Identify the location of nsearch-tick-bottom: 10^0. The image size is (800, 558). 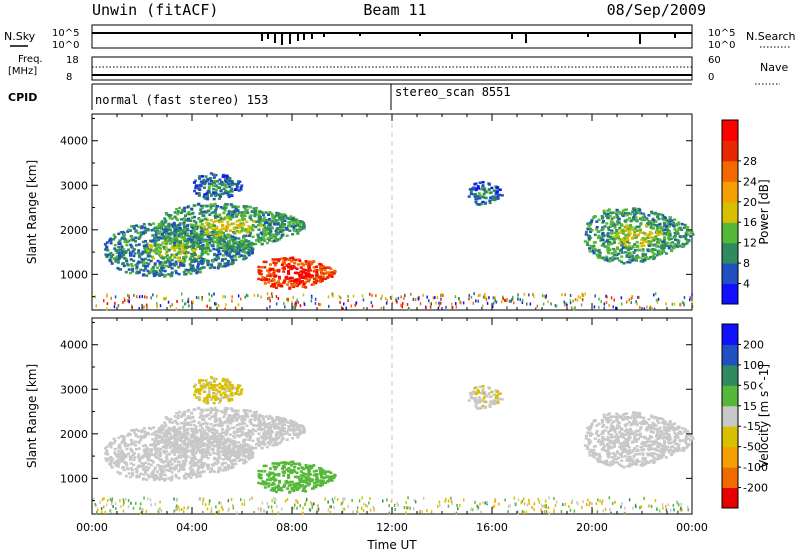
(721, 45).